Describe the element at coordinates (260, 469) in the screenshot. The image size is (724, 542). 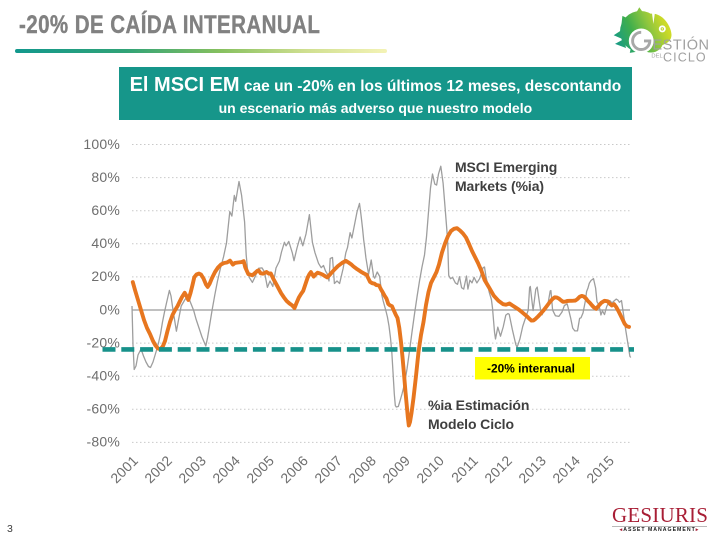
I see `svg-text: 2005` at that location.